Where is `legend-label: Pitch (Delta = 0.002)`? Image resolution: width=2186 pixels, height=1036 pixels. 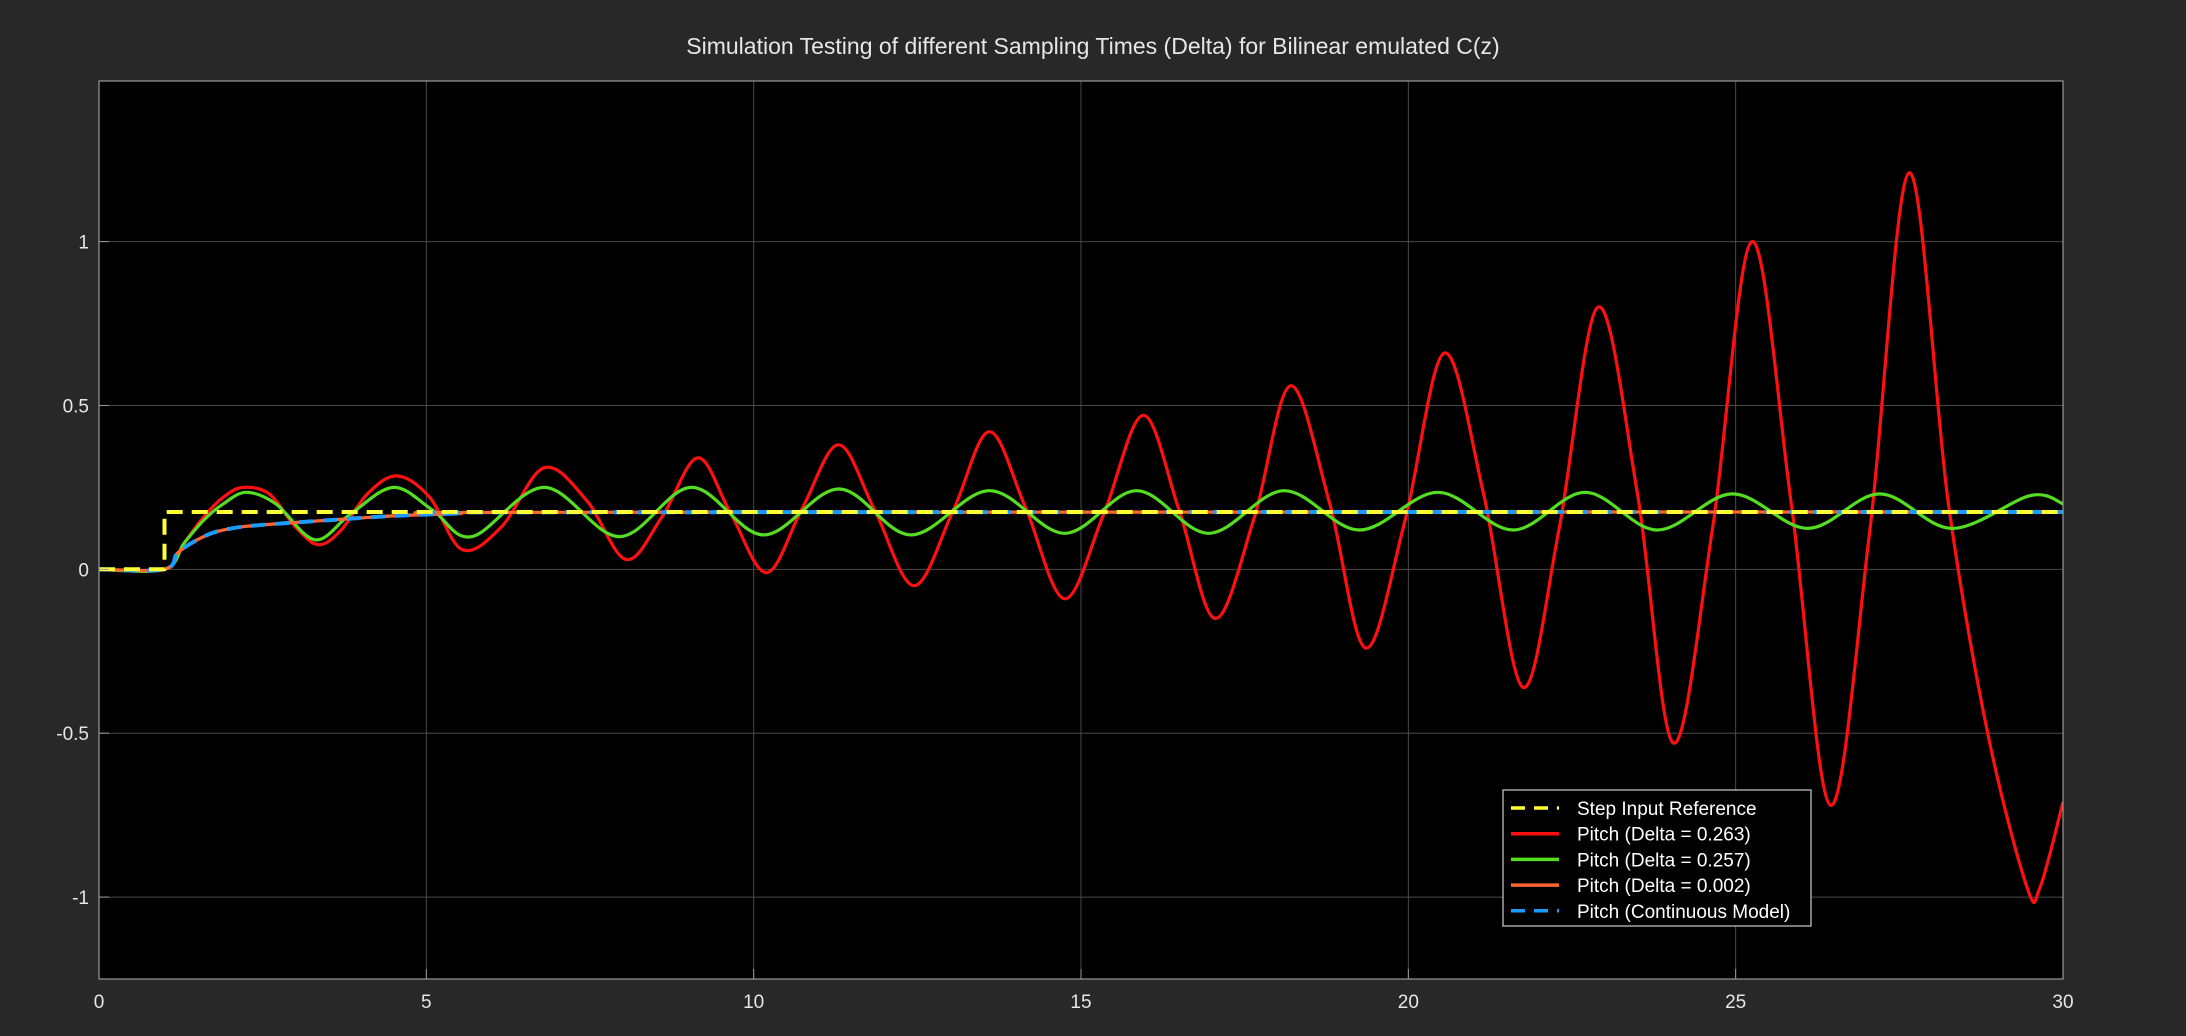 legend-label: Pitch (Delta = 0.002) is located at coordinates (1664, 886).